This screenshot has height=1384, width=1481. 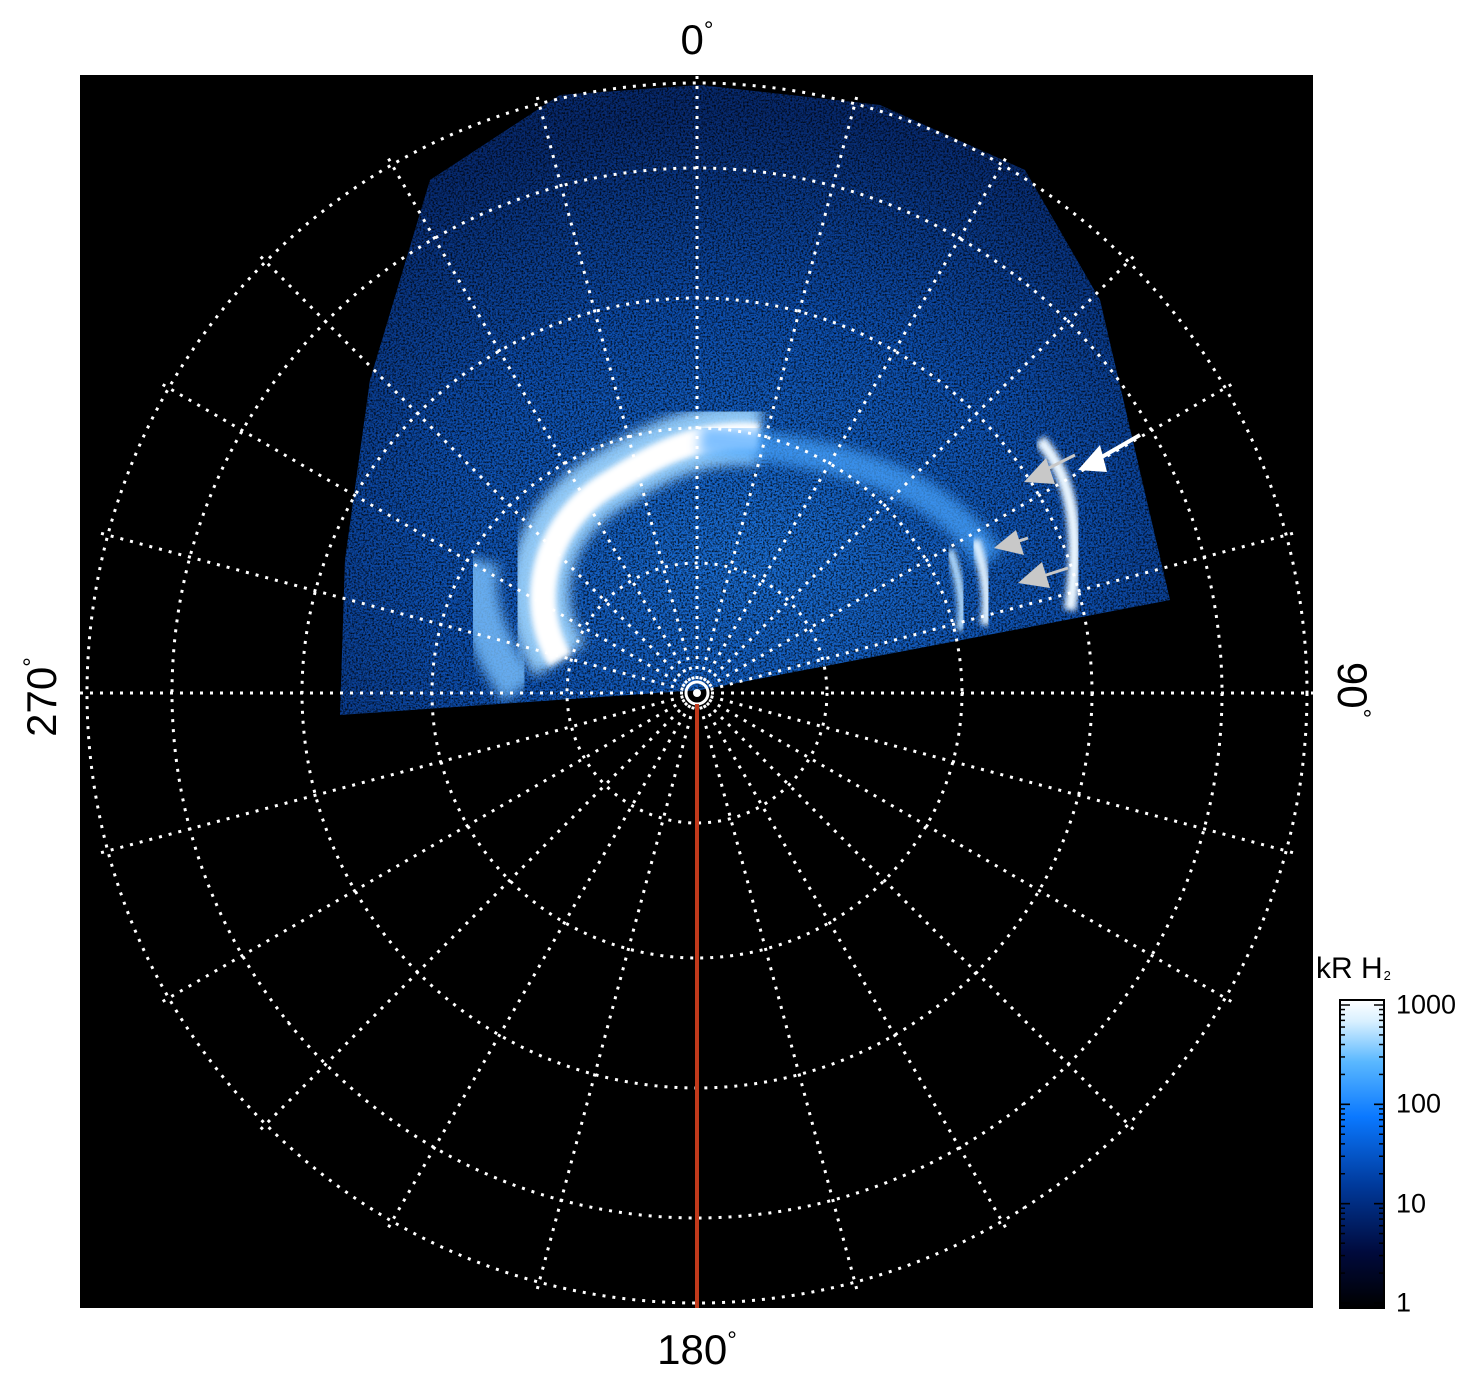 What do you see at coordinates (41, 697) in the screenshot?
I see `angle-label-left: 270°` at bounding box center [41, 697].